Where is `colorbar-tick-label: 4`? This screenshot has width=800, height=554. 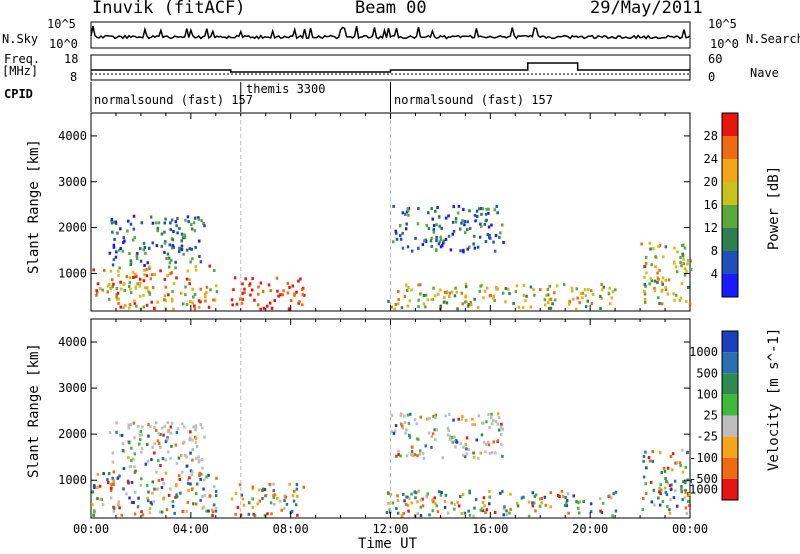
colorbar-tick-label: 4 is located at coordinates (714, 274).